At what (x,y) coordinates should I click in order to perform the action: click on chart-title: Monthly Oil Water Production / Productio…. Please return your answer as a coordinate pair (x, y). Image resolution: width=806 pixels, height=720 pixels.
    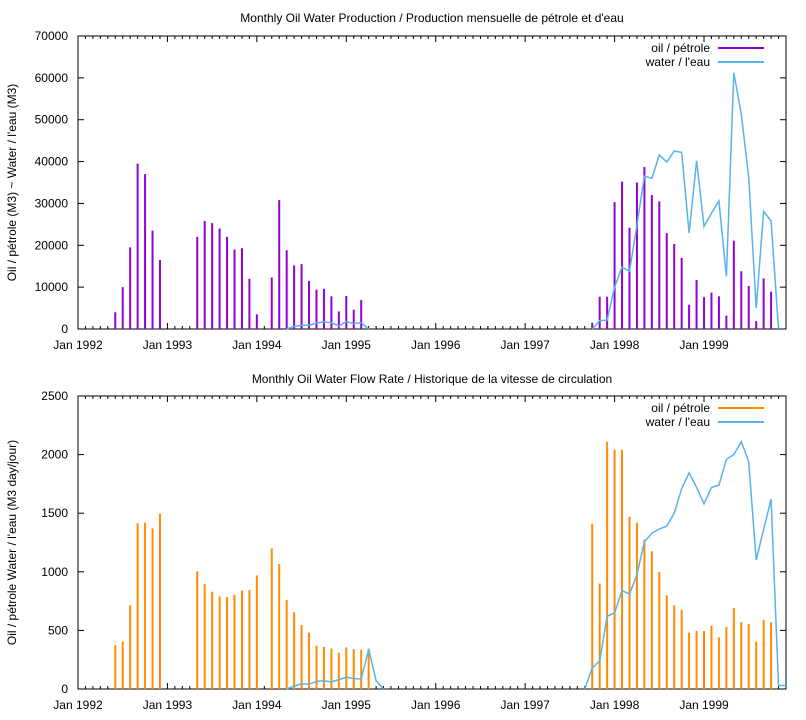
    Looking at the image, I should click on (431, 18).